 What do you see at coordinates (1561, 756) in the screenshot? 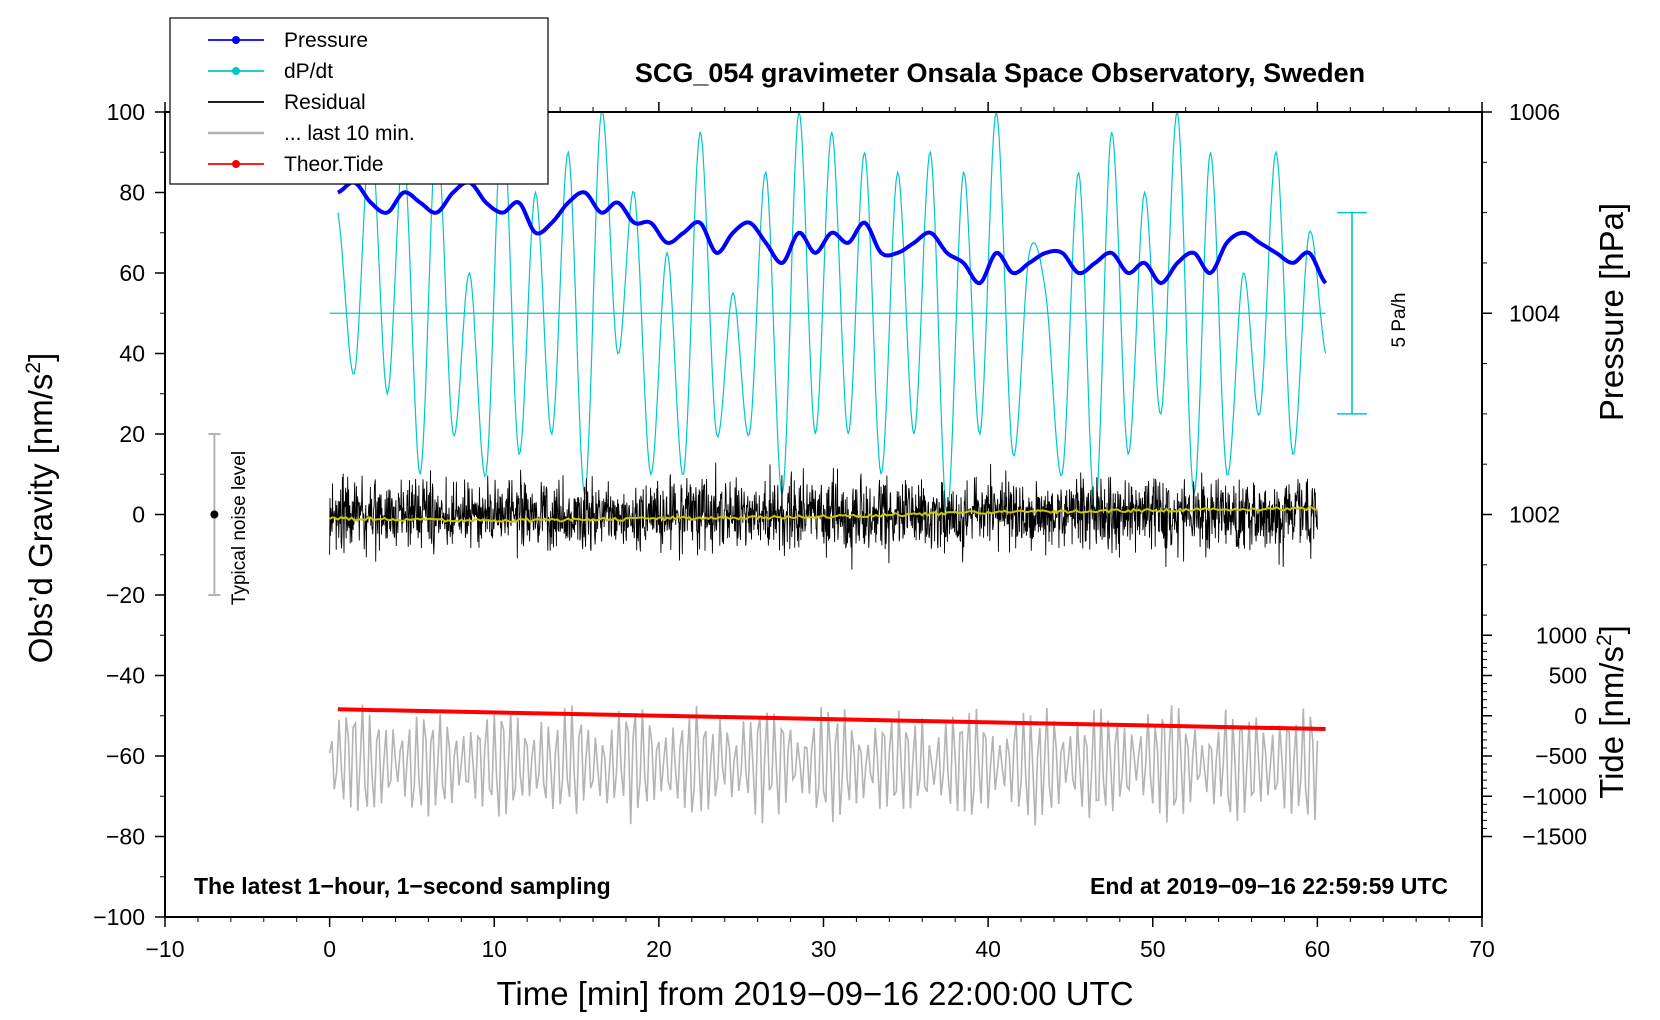
I see `tide-tick-label: −500` at bounding box center [1561, 756].